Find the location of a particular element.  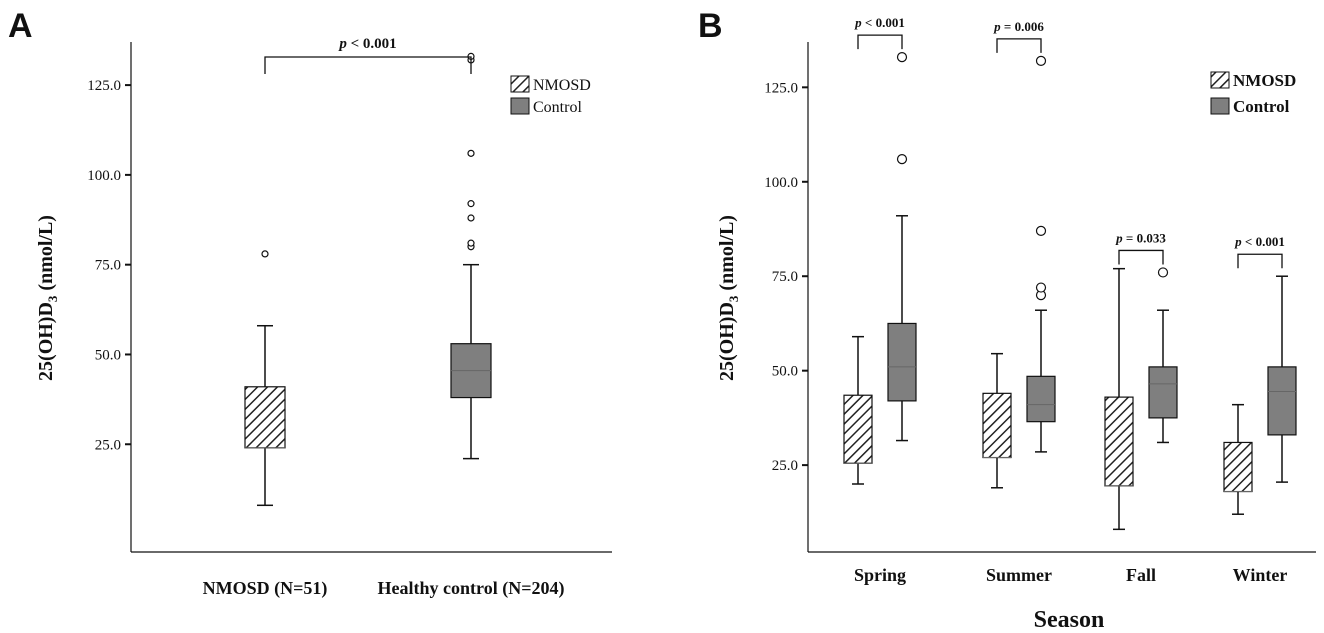

panel-label: B is located at coordinates (710, 26).